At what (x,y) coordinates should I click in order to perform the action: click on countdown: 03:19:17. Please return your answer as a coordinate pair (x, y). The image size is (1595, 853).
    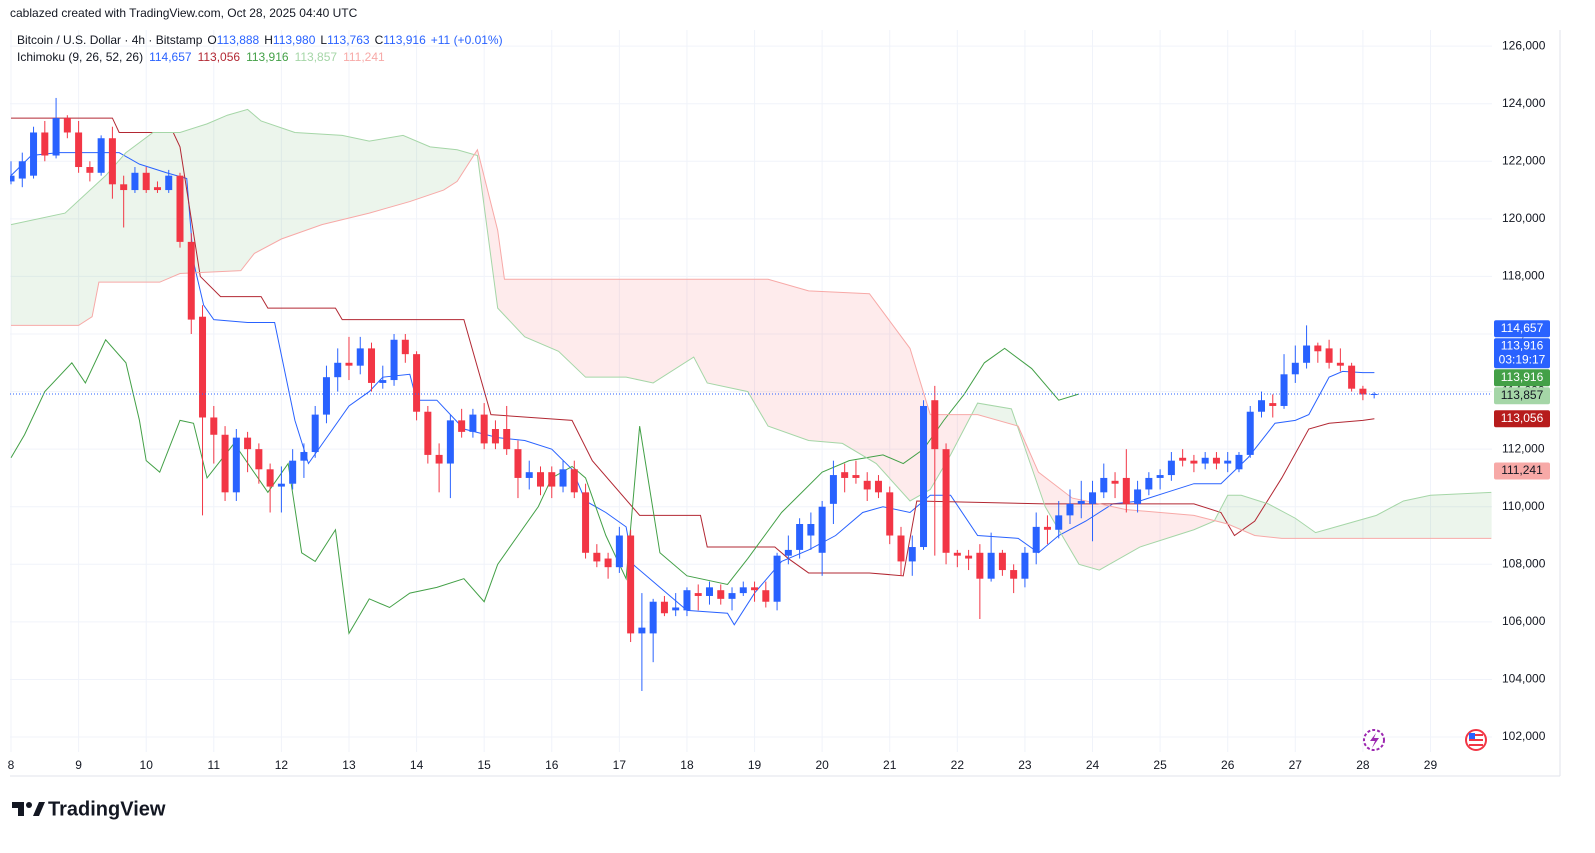
    Looking at the image, I should click on (1522, 359).